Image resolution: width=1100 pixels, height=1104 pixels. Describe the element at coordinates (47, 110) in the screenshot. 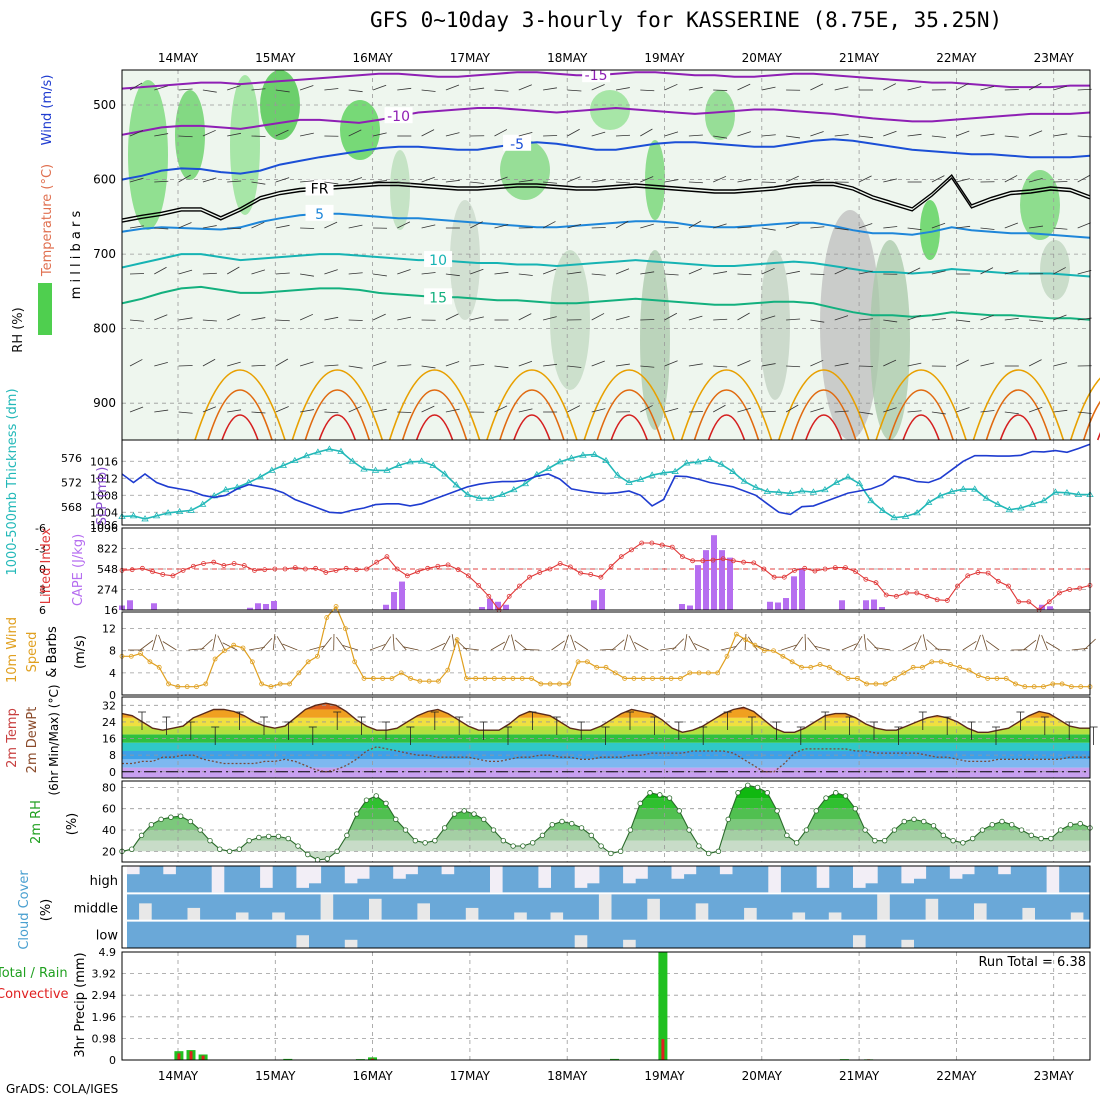

I see `wind-axis-label: Wind (m/s)` at that location.